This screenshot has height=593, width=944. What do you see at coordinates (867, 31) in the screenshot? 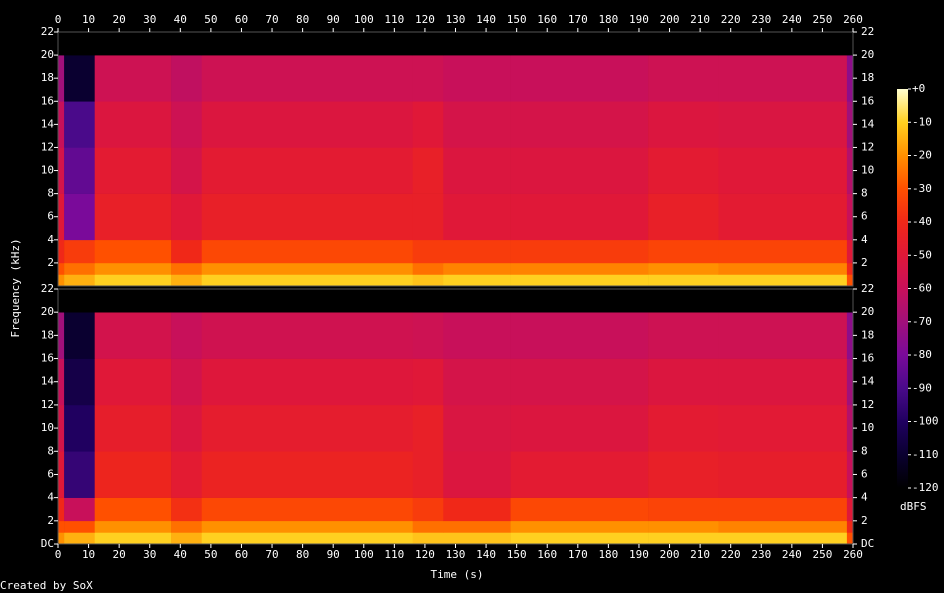
I see `y-tick-label: 22` at bounding box center [867, 31].